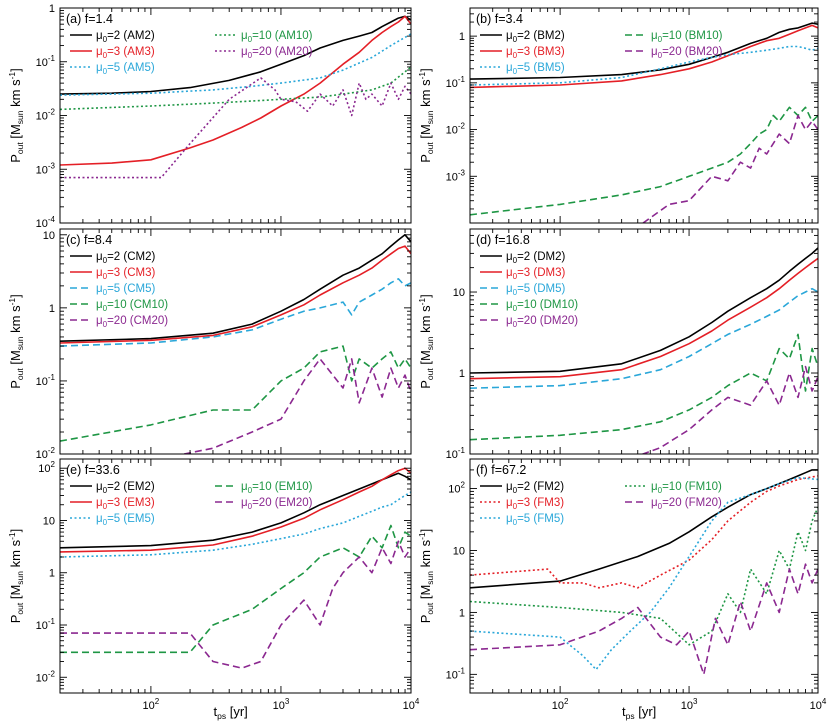 The width and height of the screenshot is (830, 727). What do you see at coordinates (131, 487) in the screenshot?
I see `legend-rest: =2 (EM2)` at bounding box center [131, 487].